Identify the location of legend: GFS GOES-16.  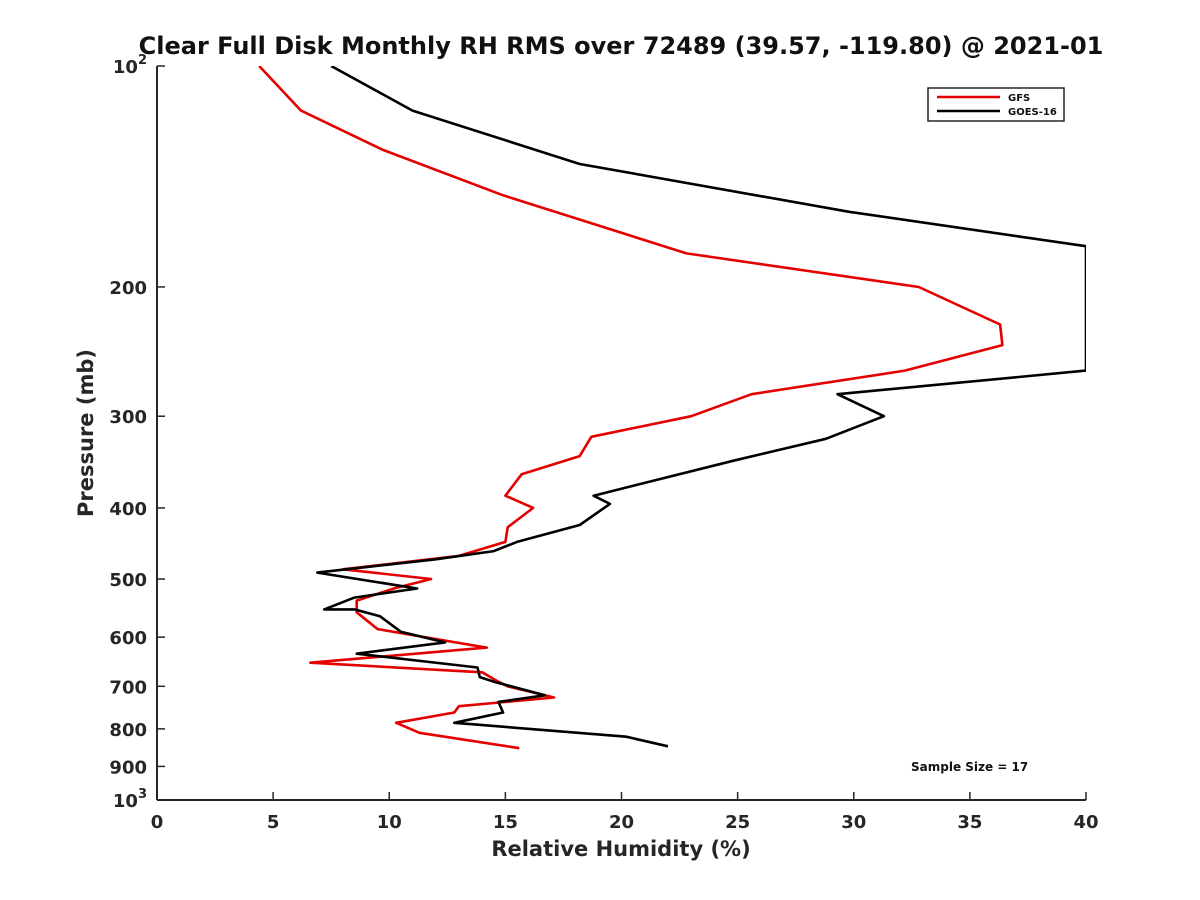
(996, 104).